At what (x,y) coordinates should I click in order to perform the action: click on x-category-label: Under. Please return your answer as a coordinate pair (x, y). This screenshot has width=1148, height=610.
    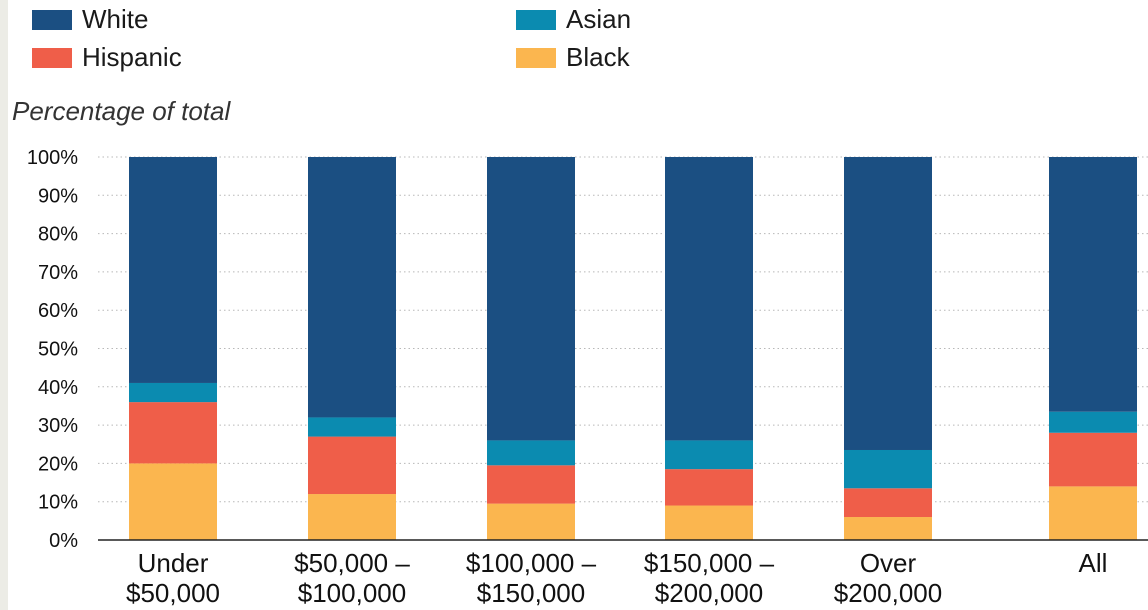
    Looking at the image, I should click on (173, 563).